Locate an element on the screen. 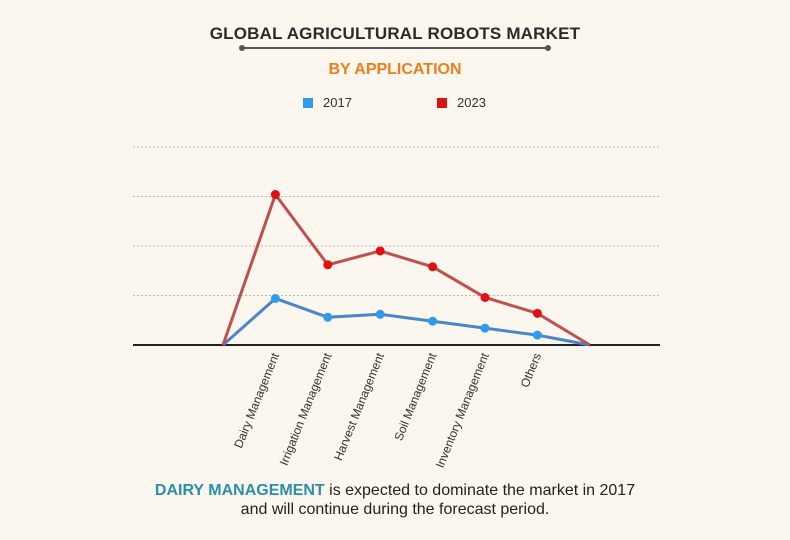 This screenshot has height=540, width=790. series-line-2017 is located at coordinates (406, 321).